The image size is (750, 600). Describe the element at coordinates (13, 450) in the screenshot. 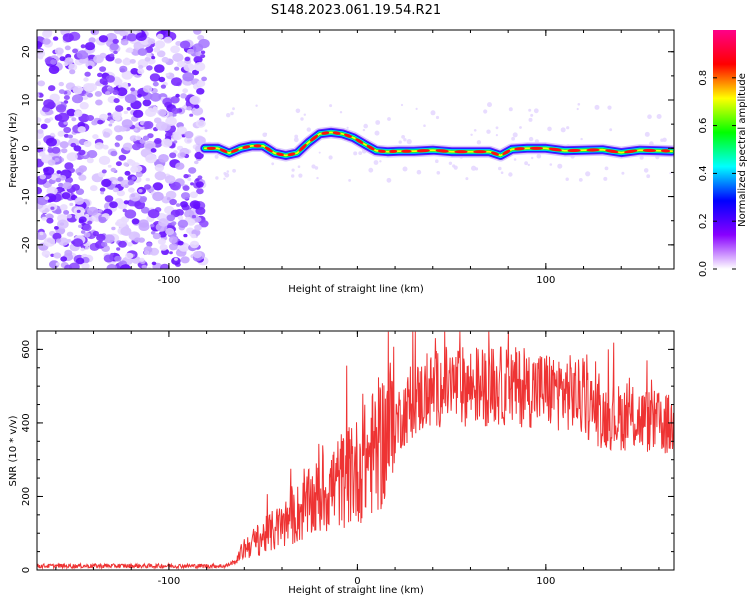

I see `snr-ylabel: SNR (10 * v/v)` at that location.